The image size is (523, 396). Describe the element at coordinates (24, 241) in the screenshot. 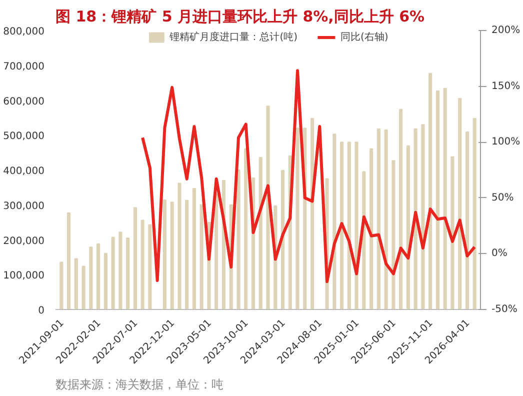

I see `y-tick-label: 200,000` at that location.